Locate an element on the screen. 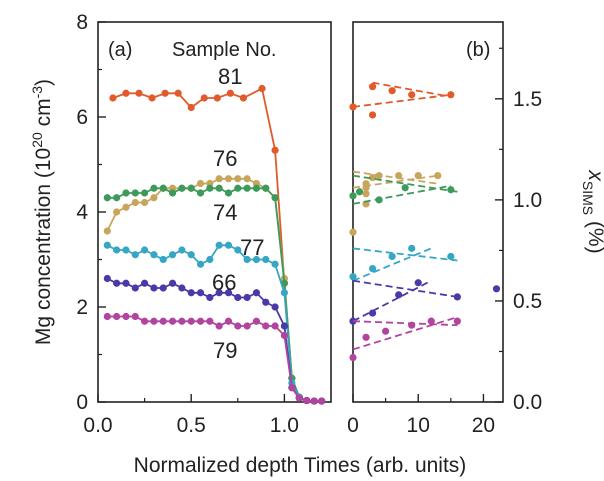 This screenshot has width=604, height=481. panel-a-label: (a) is located at coordinates (120, 50).